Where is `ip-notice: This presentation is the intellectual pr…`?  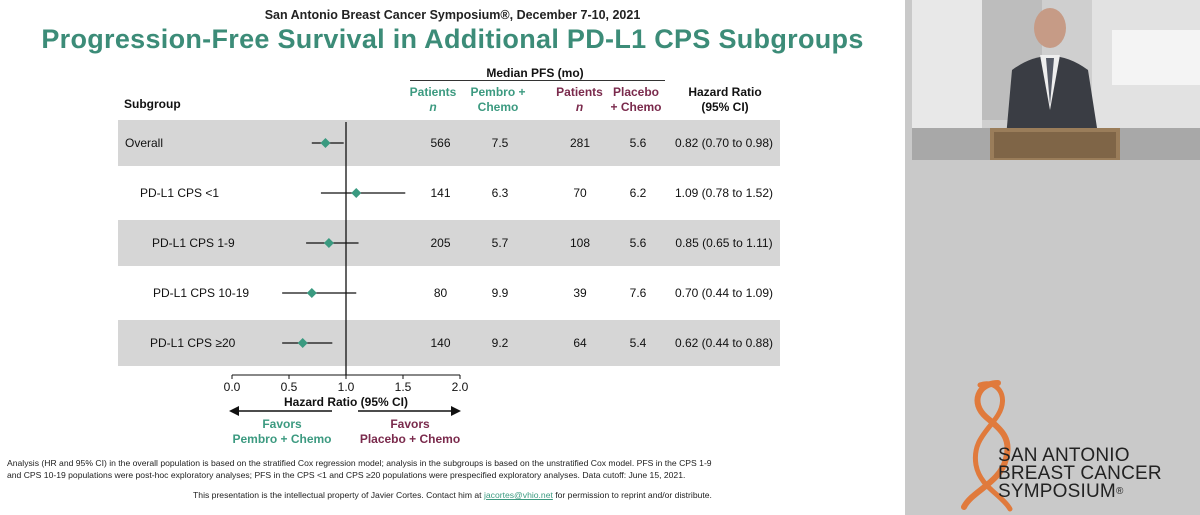
ip-notice: This presentation is the intellectual pr… is located at coordinates (452, 495).